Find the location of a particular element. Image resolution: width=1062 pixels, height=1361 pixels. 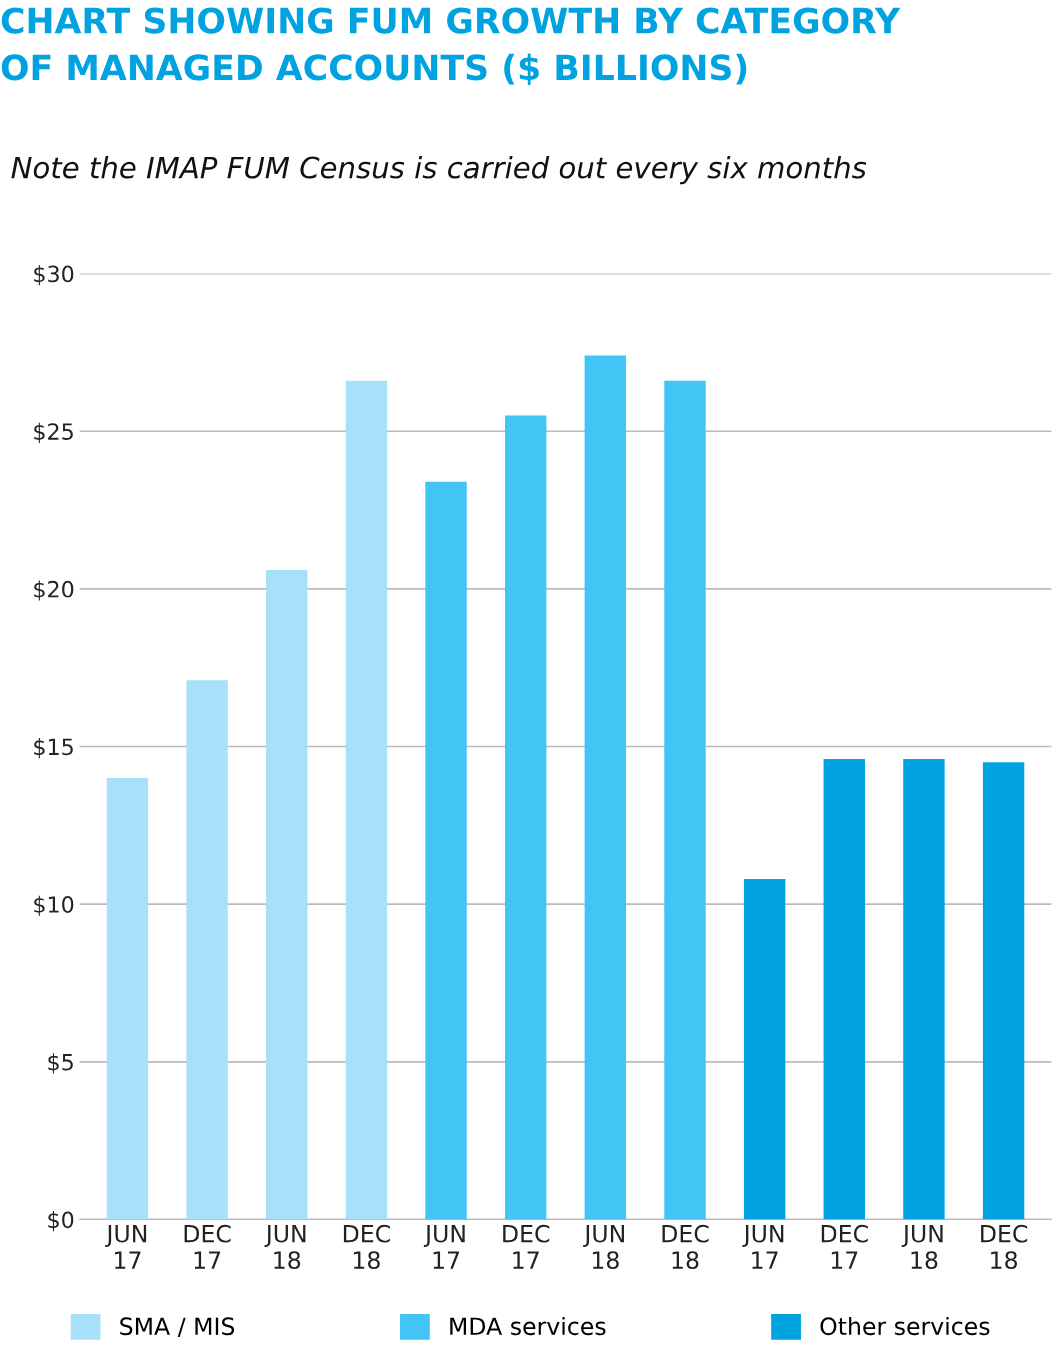

y-tick-label: $10 is located at coordinates (54, 905).